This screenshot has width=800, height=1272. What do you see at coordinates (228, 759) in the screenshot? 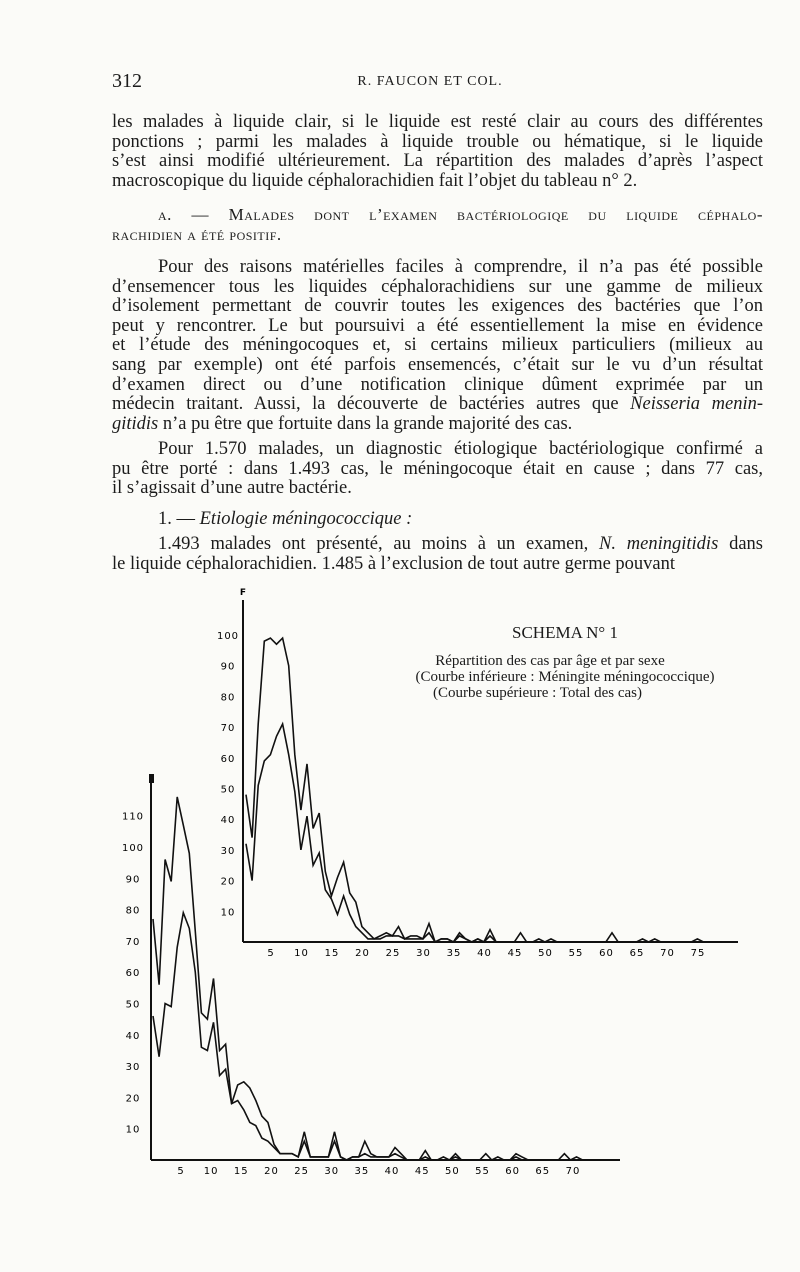
I see `y-tick-label: 60` at bounding box center [228, 759].